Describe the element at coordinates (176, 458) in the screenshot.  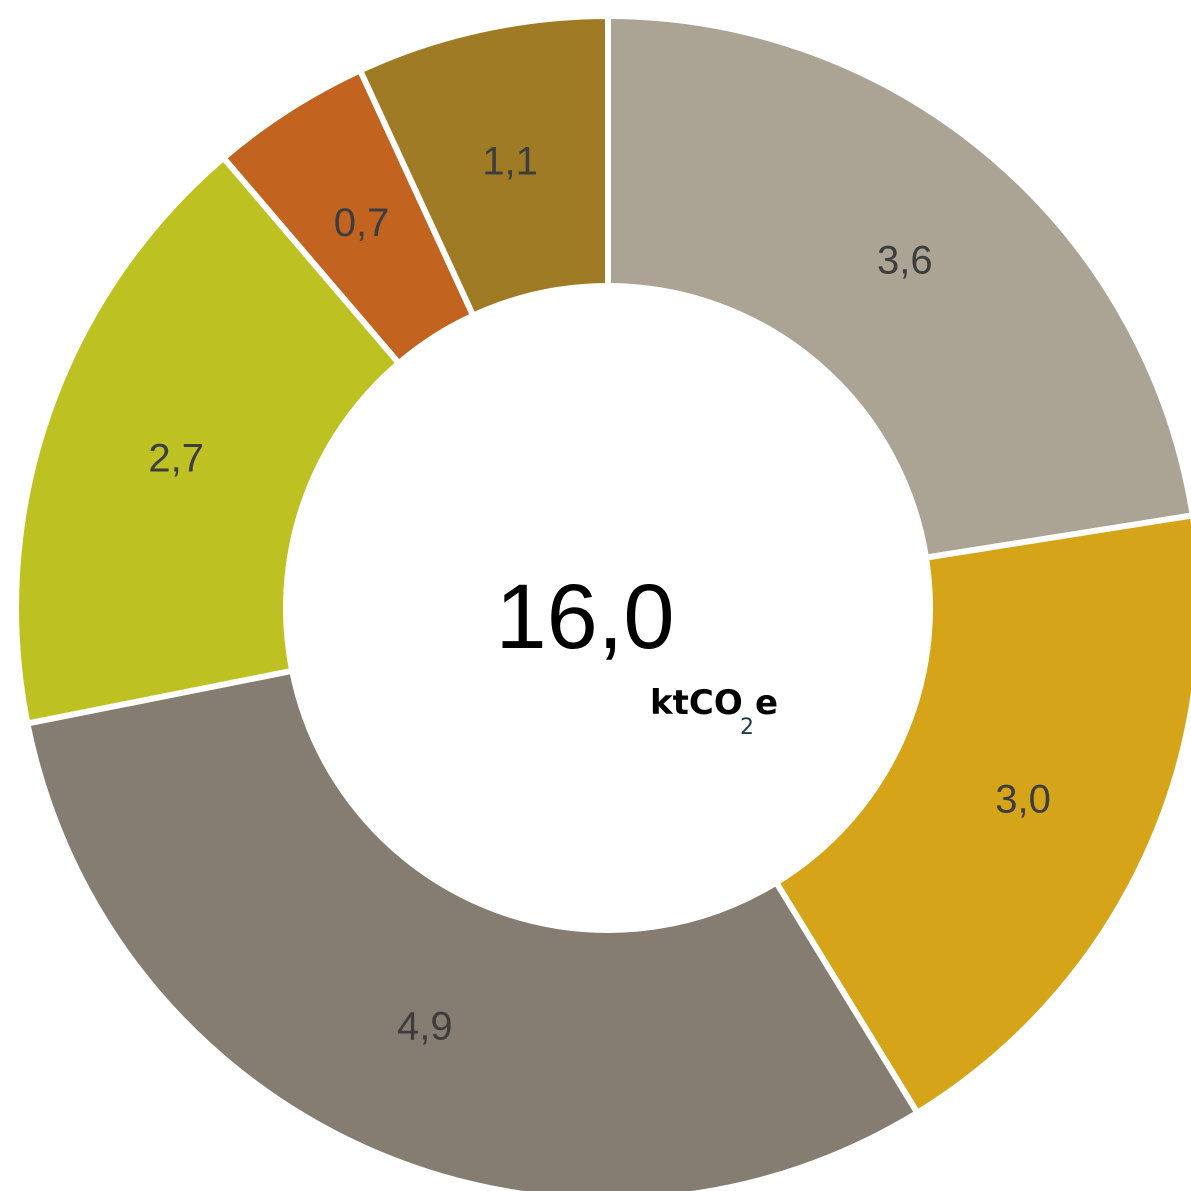
I see `slice-label-4: 2,7` at that location.